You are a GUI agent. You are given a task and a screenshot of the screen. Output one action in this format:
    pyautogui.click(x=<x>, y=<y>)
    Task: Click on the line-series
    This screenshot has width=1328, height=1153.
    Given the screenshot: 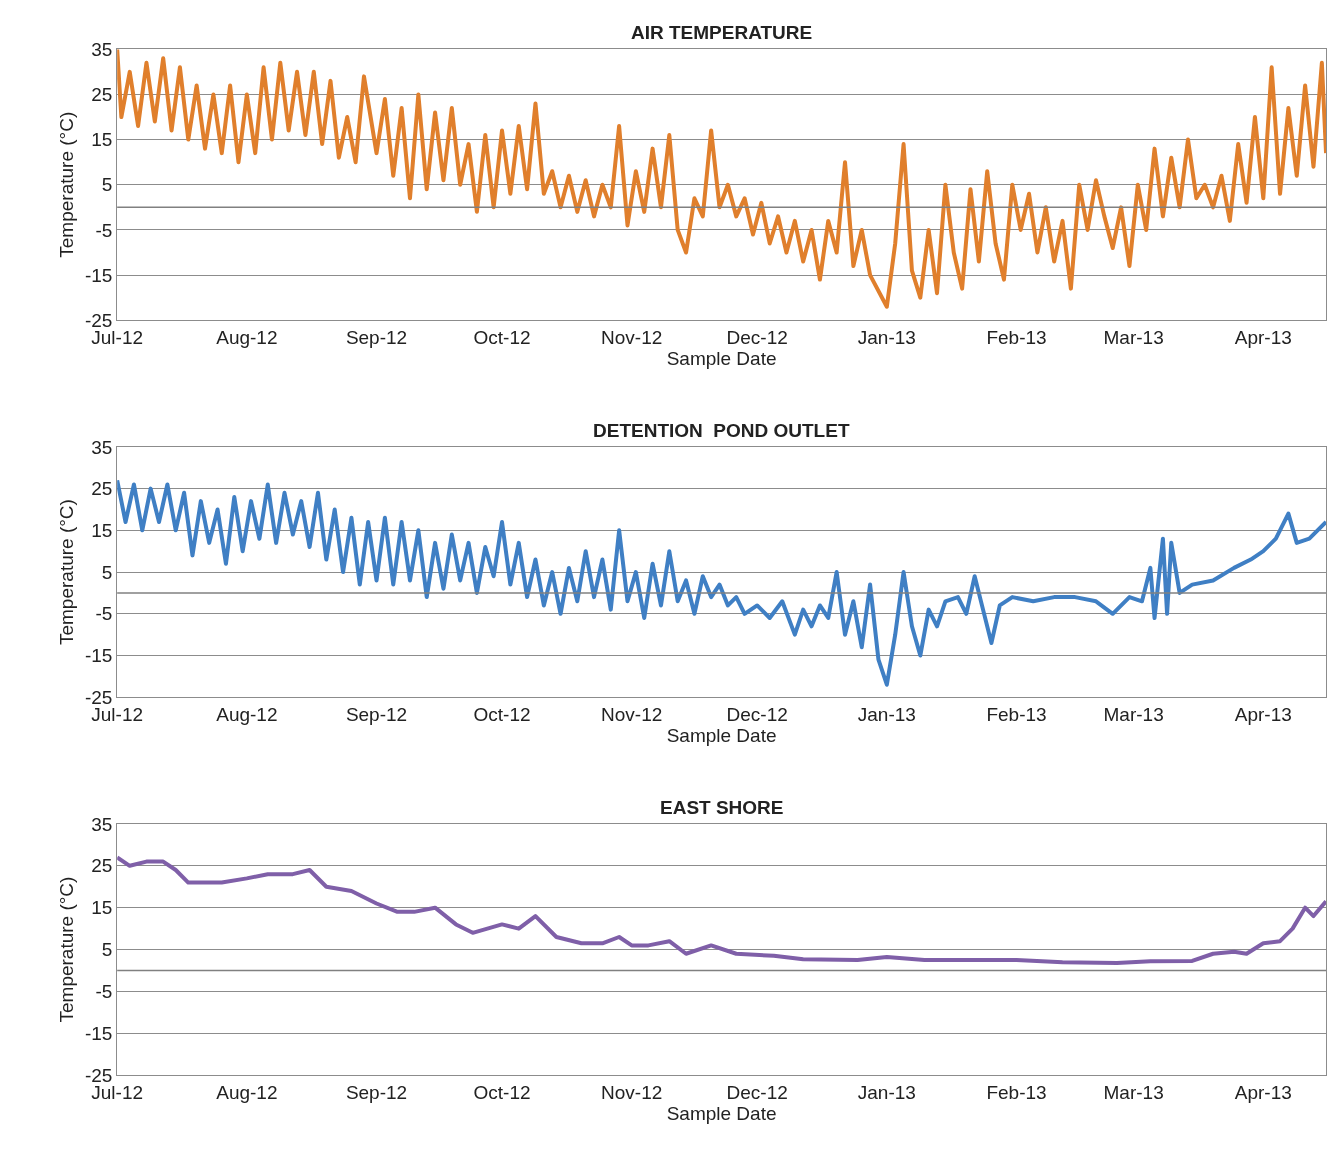 What is the action you would take?
    pyautogui.click(x=722, y=910)
    